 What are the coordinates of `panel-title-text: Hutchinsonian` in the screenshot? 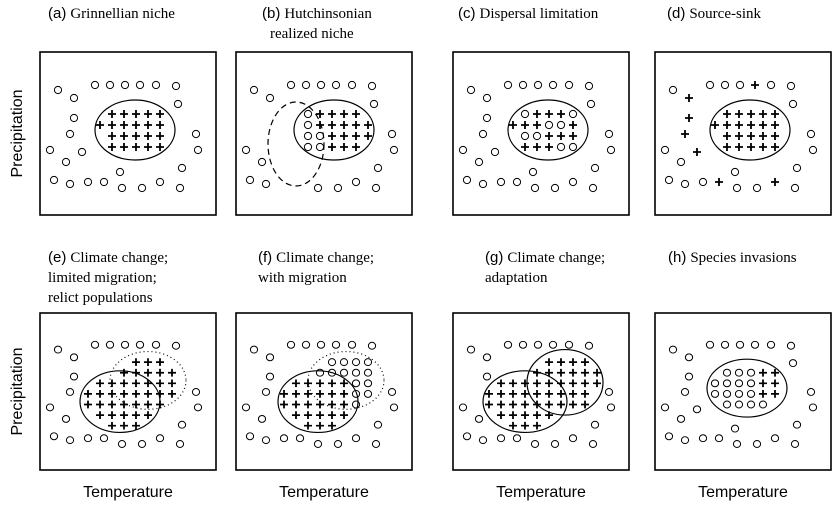 It's located at (328, 14).